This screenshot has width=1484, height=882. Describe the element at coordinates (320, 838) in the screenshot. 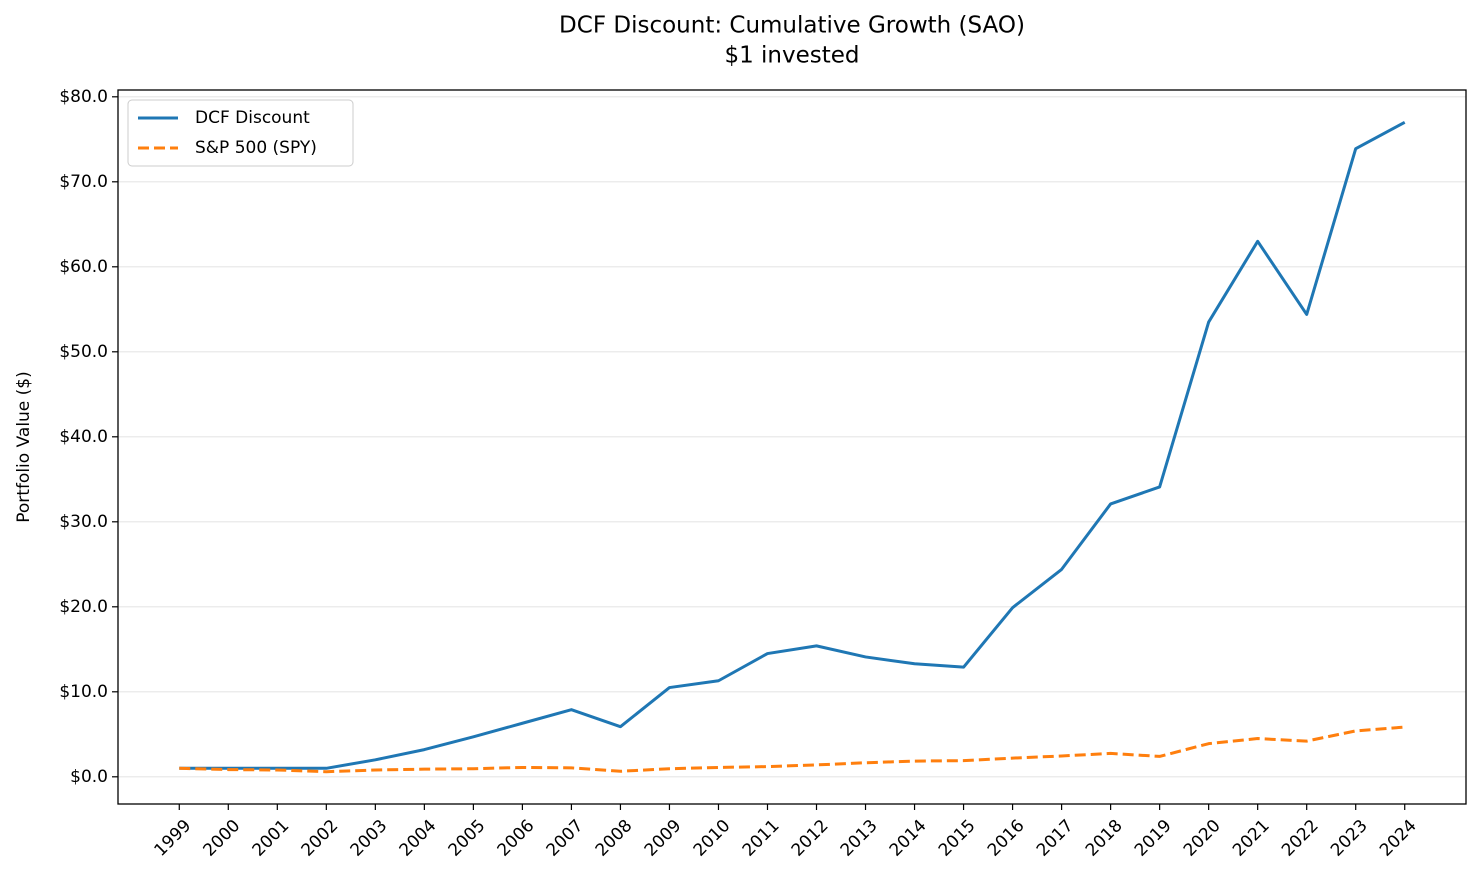

I see `x-tick-label: 2002` at that location.